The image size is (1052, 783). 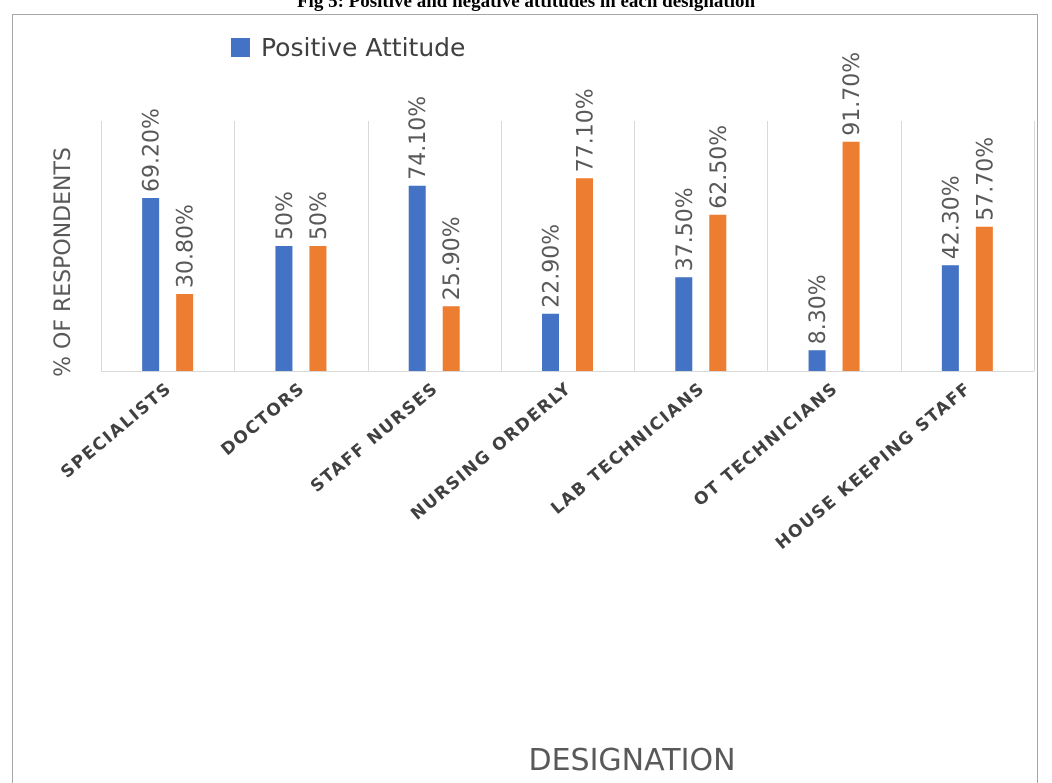 What do you see at coordinates (552, 266) in the screenshot?
I see `data-label: 22.90%` at bounding box center [552, 266].